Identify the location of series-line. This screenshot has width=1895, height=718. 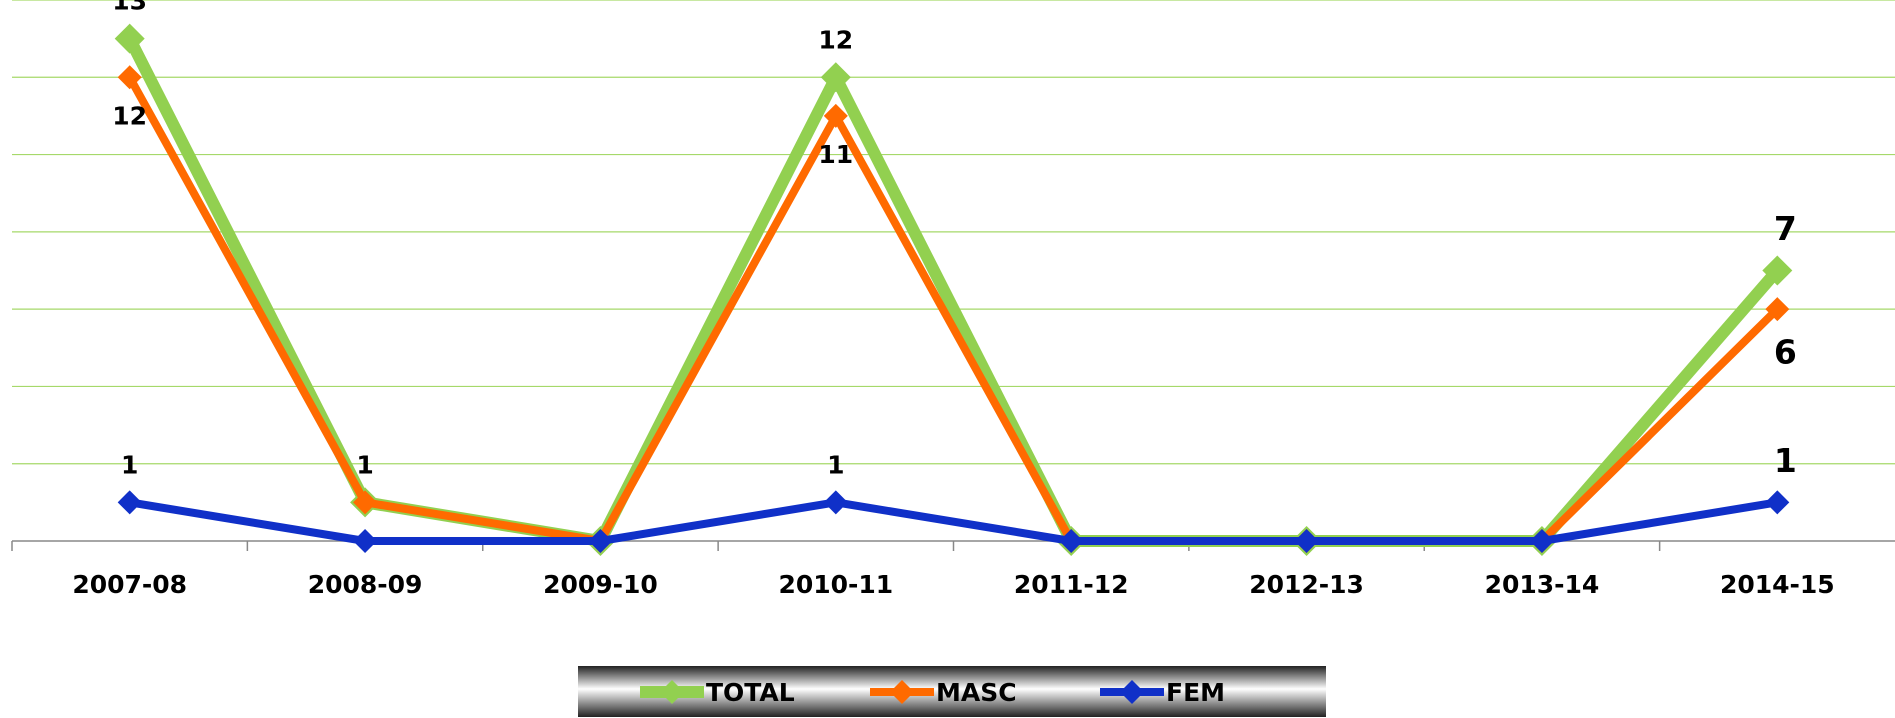
(953, 521).